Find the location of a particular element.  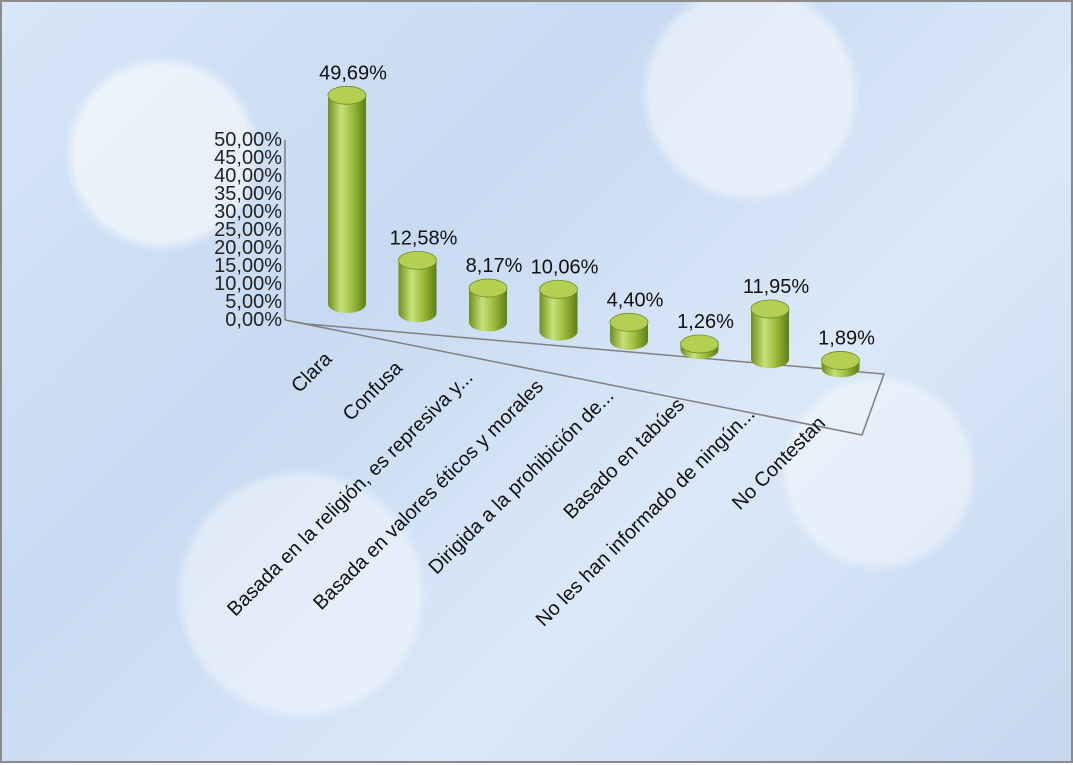

floor-plane is located at coordinates (585, 377).